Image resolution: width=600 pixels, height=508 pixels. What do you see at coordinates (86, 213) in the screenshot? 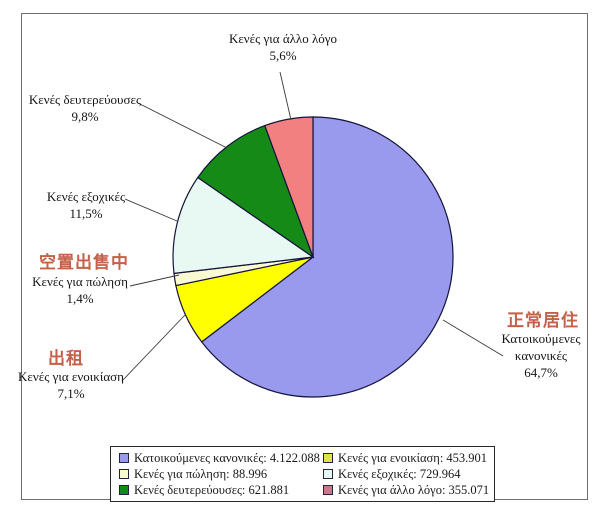
I see `callout-vacant-holiday-percent: 11,5%` at bounding box center [86, 213].